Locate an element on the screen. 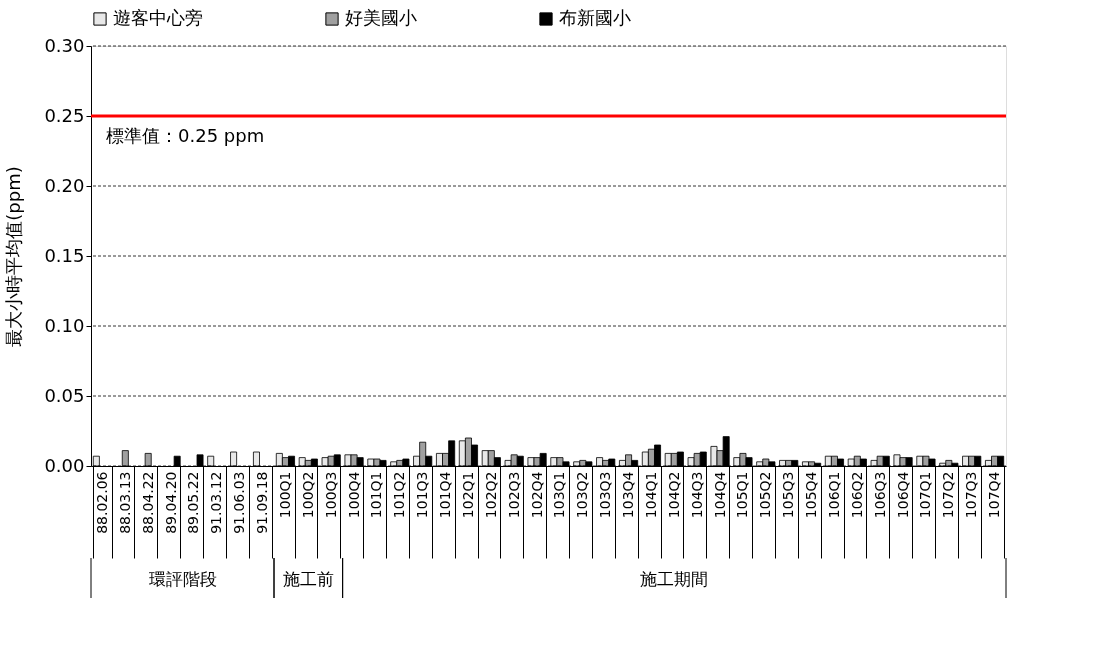 This screenshot has width=1101, height=657. x-tick-label: 102Q3 is located at coordinates (513, 495).